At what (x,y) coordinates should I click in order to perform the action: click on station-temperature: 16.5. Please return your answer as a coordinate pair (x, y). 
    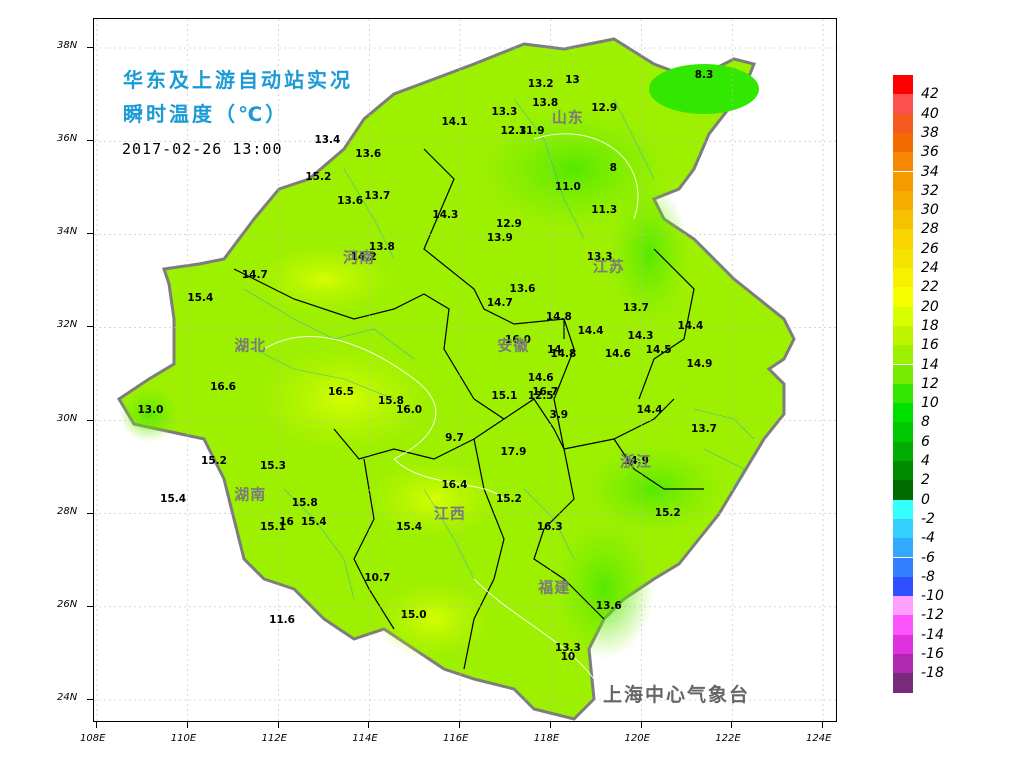
    Looking at the image, I should click on (341, 391).